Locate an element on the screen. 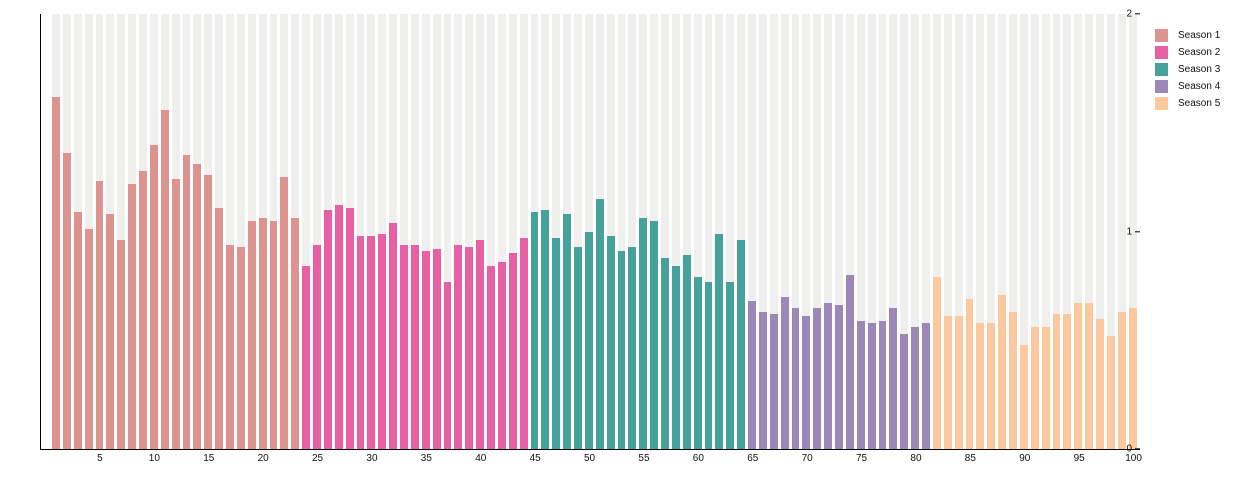 Image resolution: width=1239 pixels, height=500 pixels. bar-season4-x72 is located at coordinates (828, 376).